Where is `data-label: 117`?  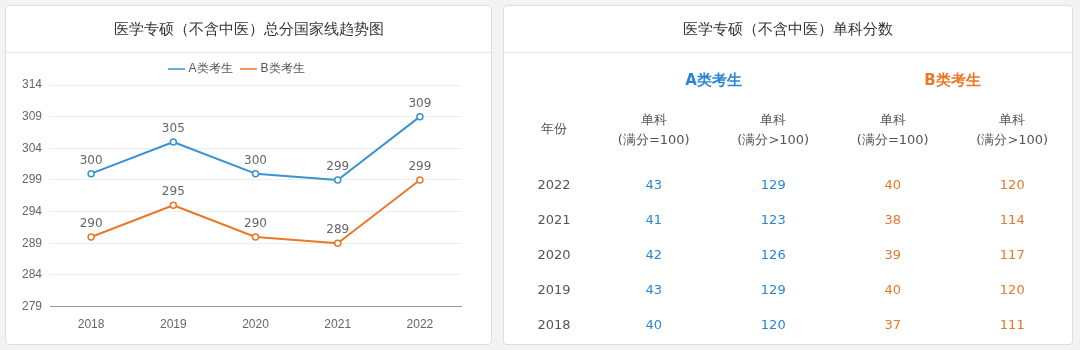 data-label: 117 is located at coordinates (1012, 255).